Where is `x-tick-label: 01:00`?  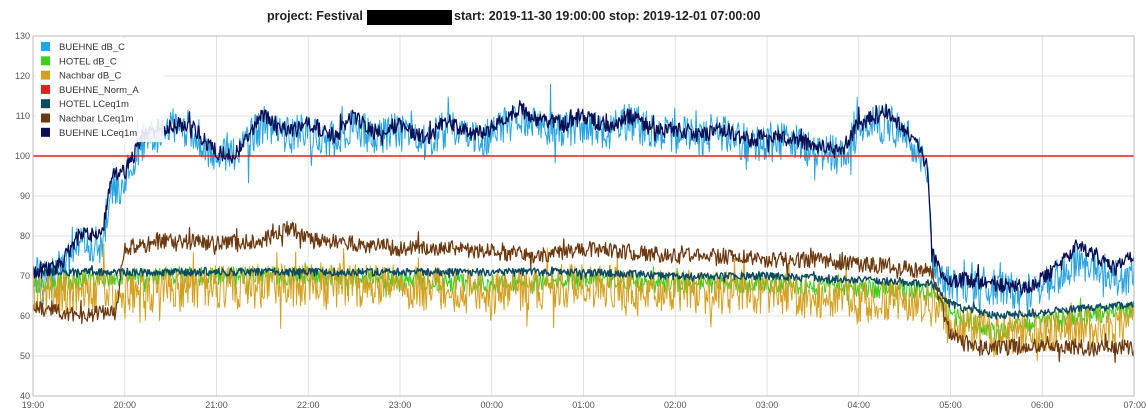 x-tick-label: 01:00 is located at coordinates (583, 405).